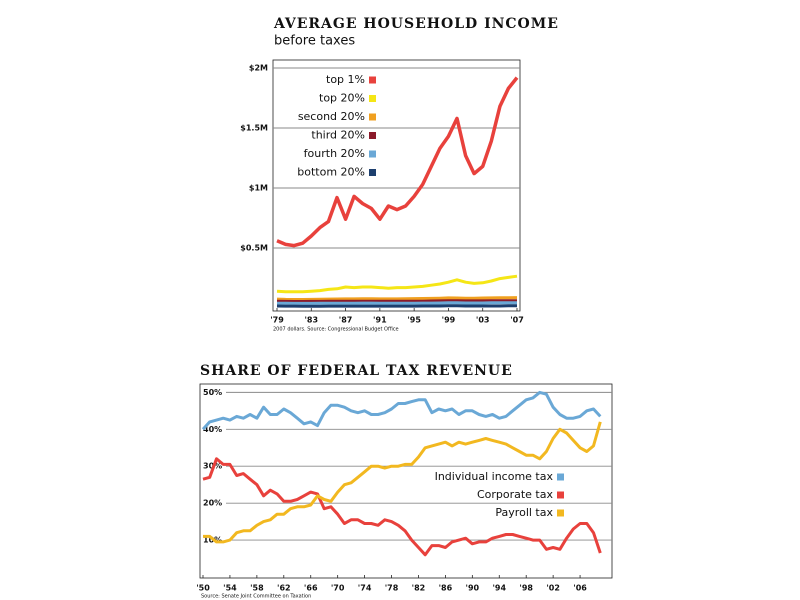 This screenshot has width=800, height=600. What do you see at coordinates (515, 494) in the screenshot?
I see `legend-label: Corporate tax` at bounding box center [515, 494].